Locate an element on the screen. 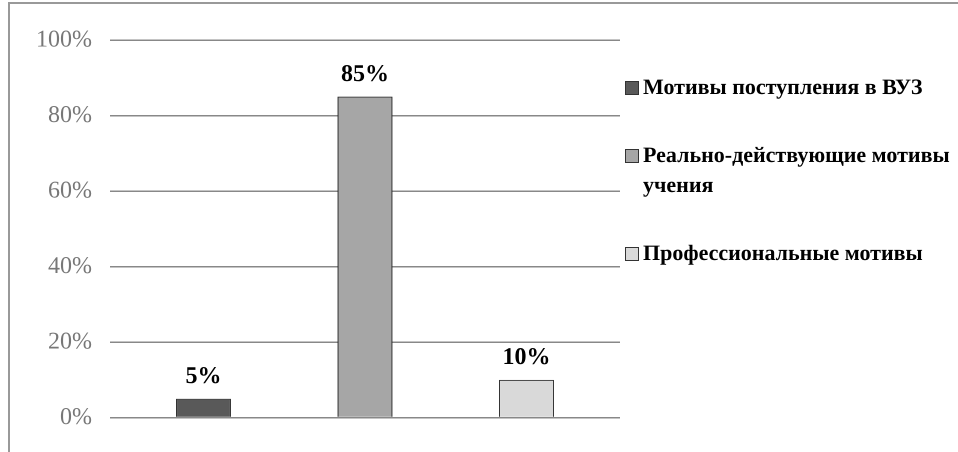 This screenshot has height=452, width=958. data-label: 5% is located at coordinates (203, 375).